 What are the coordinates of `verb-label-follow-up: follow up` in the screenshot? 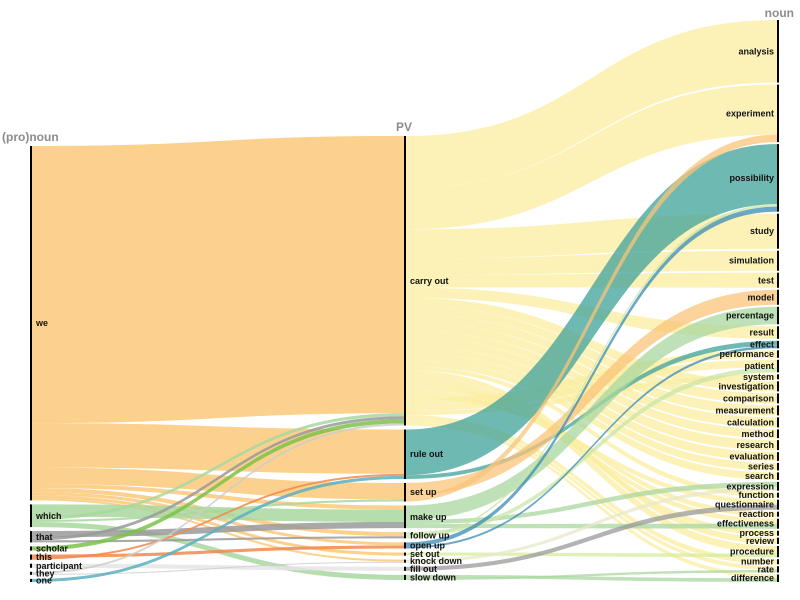 It's located at (430, 535).